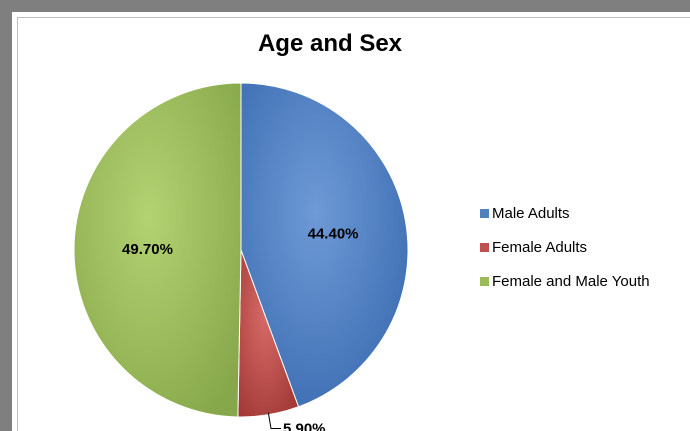  What do you see at coordinates (147, 249) in the screenshot?
I see `data-label-female-and-male-youth: 49.70%` at bounding box center [147, 249].